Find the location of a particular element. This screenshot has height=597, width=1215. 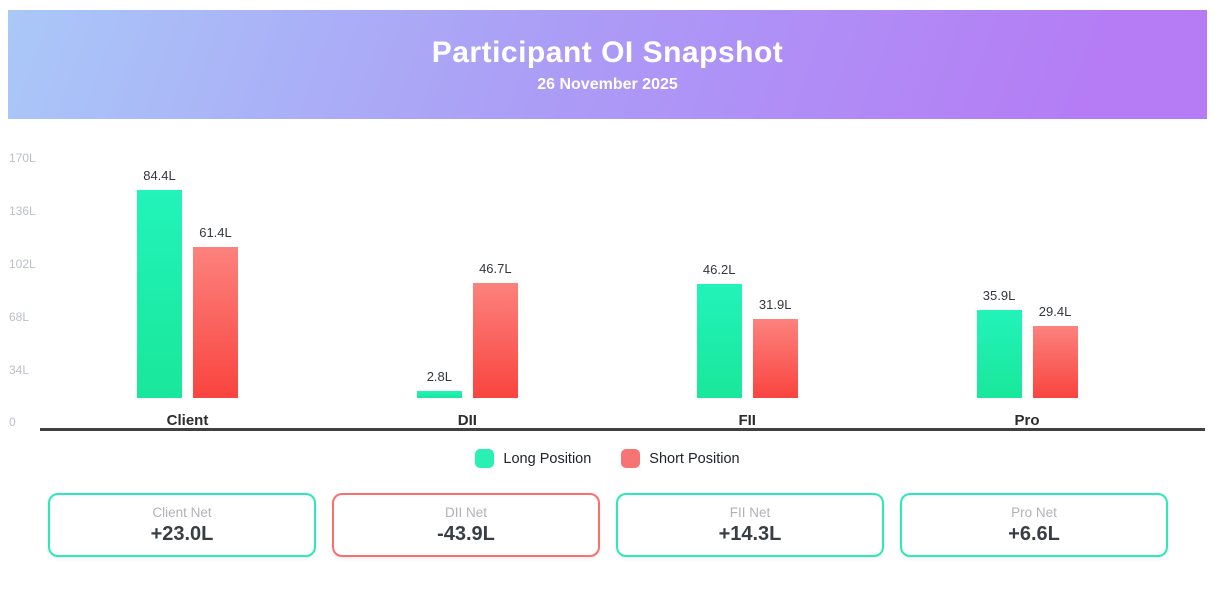

legend-item-short-position: Short Position is located at coordinates (680, 458).